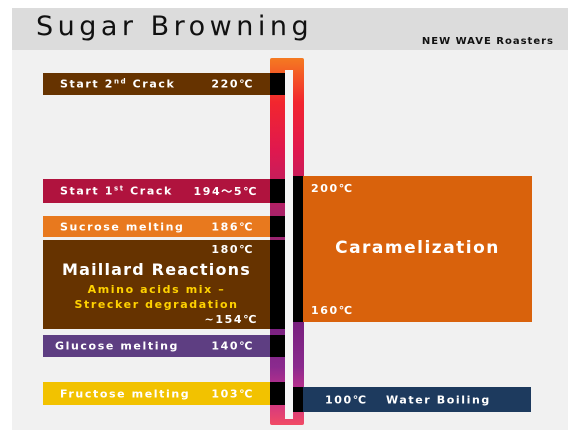 Image resolution: width=580 pixels, height=434 pixels. What do you see at coordinates (118, 84) in the screenshot?
I see `second-crack-label: Start 2nd Crack` at bounding box center [118, 84].